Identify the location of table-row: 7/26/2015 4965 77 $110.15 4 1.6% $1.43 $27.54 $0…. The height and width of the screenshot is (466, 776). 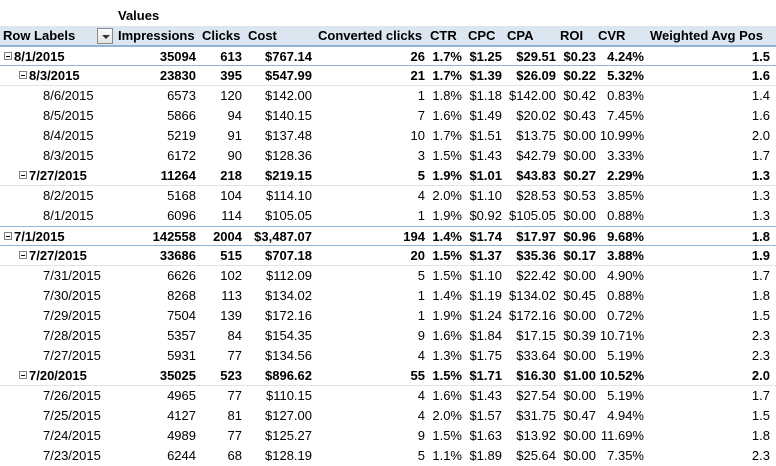
(388, 396).